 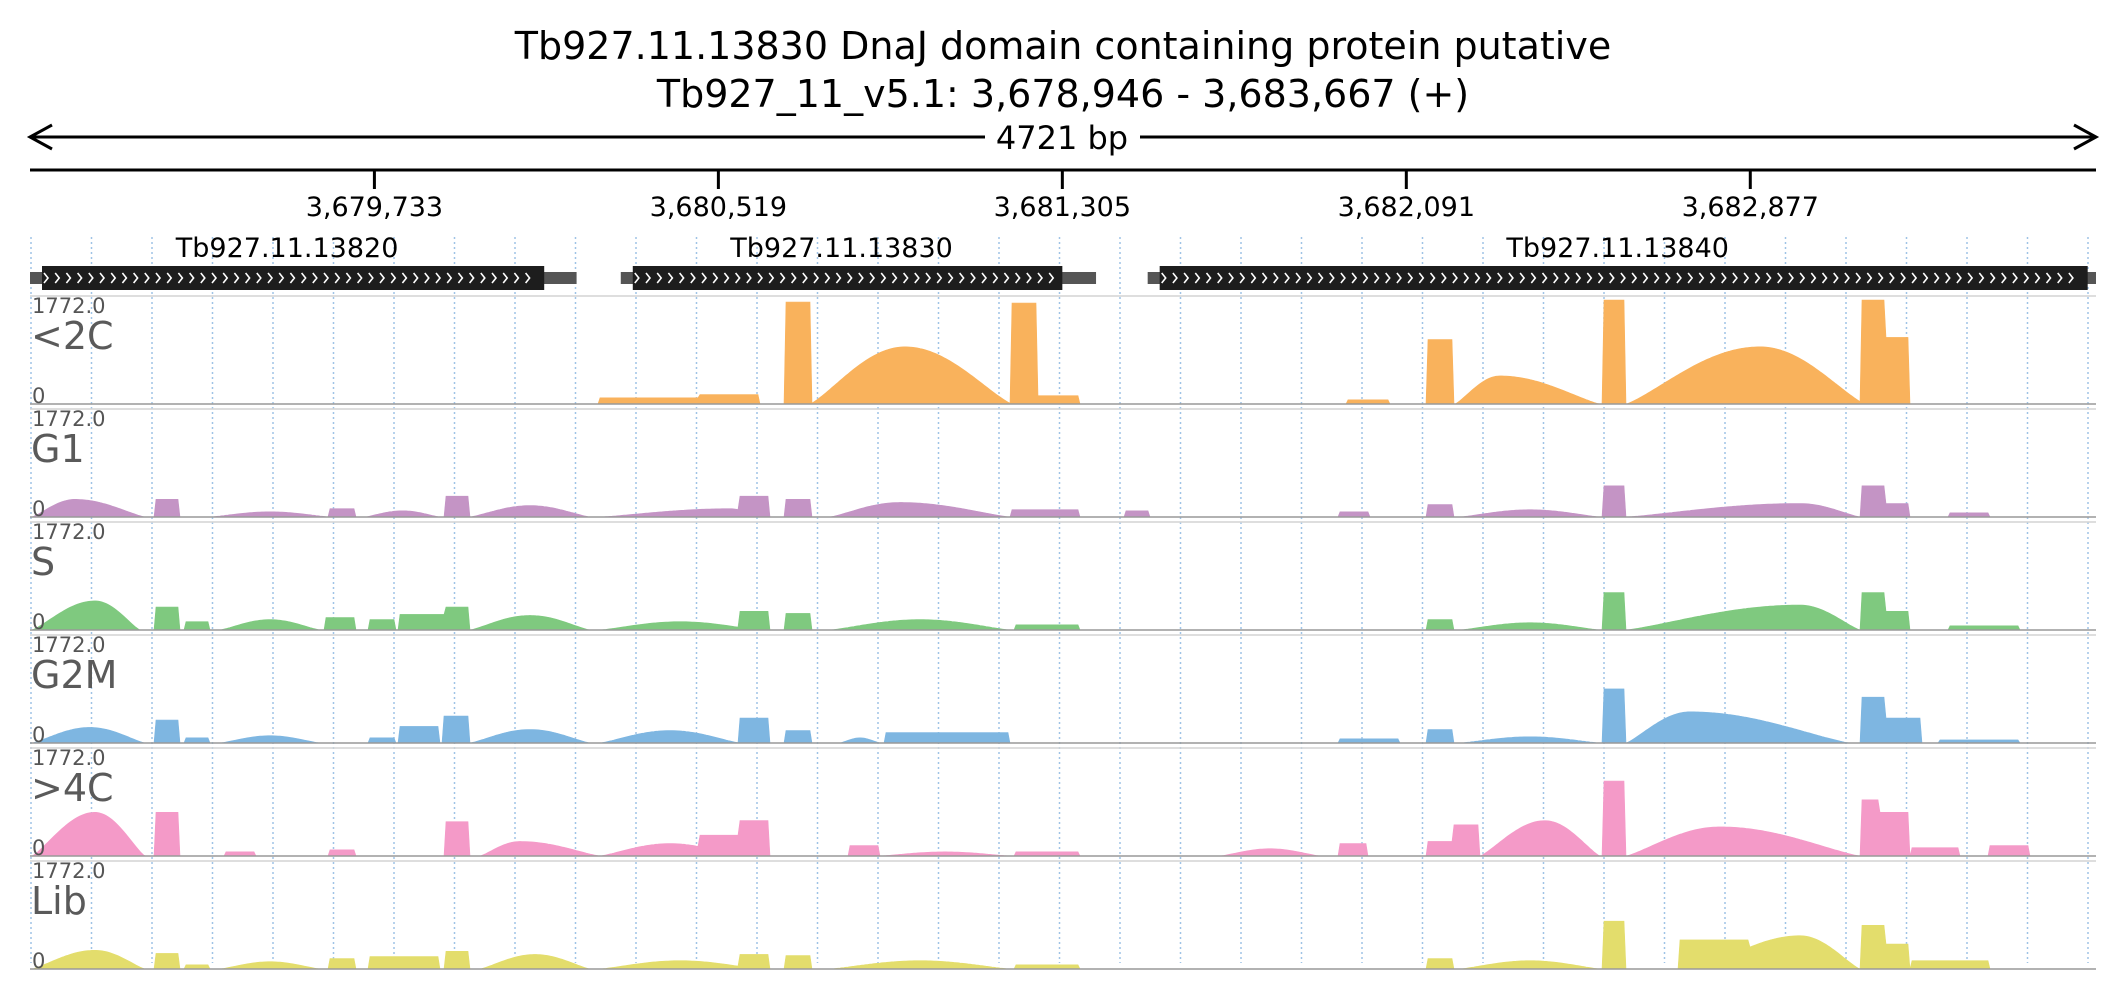 I want to click on track-1: 1772.0 0 G1, so click(x=1063, y=464).